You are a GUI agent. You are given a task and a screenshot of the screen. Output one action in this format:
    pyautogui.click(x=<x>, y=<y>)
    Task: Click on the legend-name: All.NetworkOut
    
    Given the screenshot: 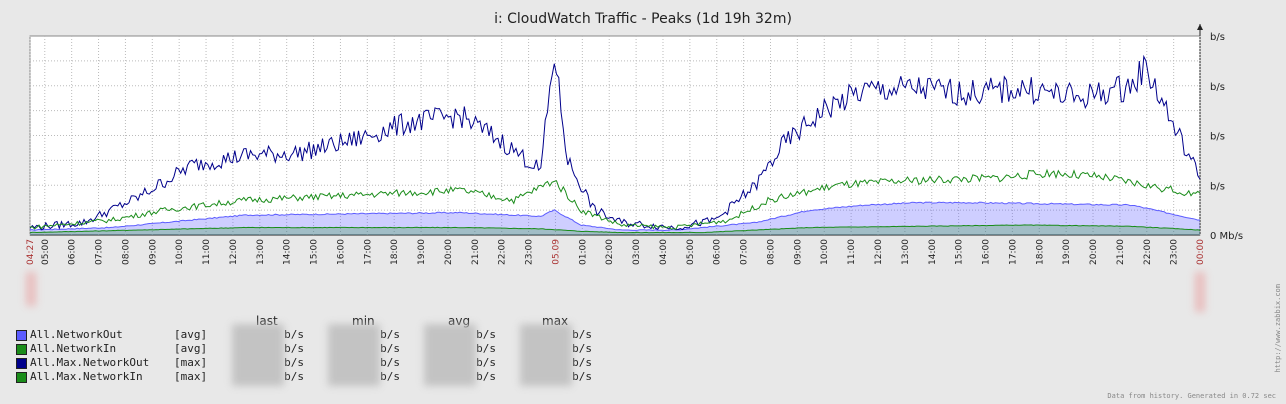 What is the action you would take?
    pyautogui.click(x=76, y=334)
    